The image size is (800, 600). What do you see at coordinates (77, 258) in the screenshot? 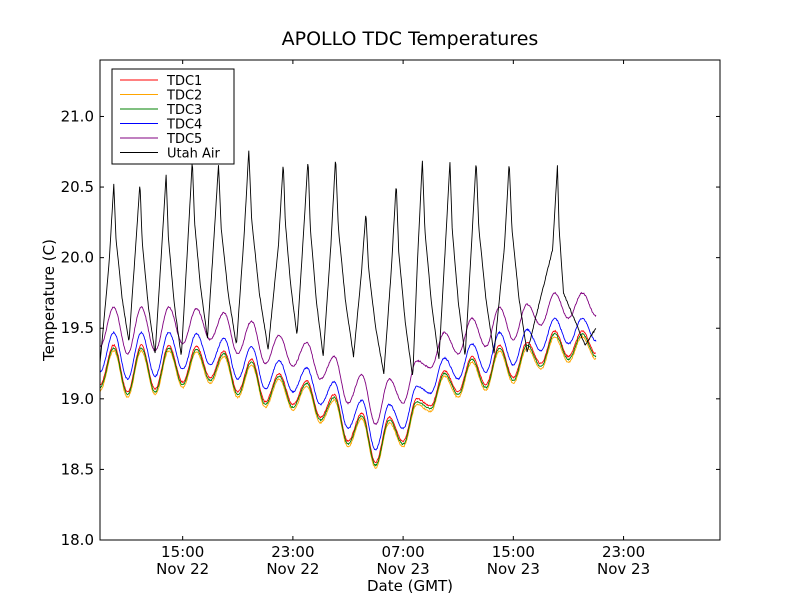
I see `y-tick-label: 20.0` at bounding box center [77, 258].